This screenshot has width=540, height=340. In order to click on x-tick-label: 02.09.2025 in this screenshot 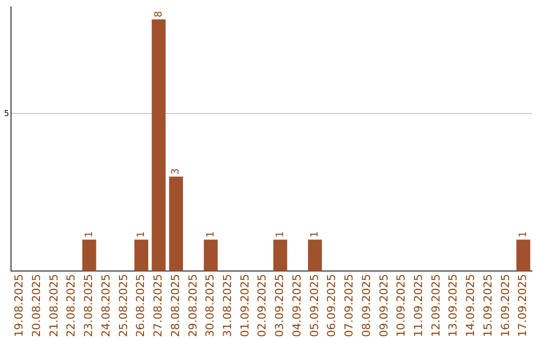, I will do `click(262, 306)`.